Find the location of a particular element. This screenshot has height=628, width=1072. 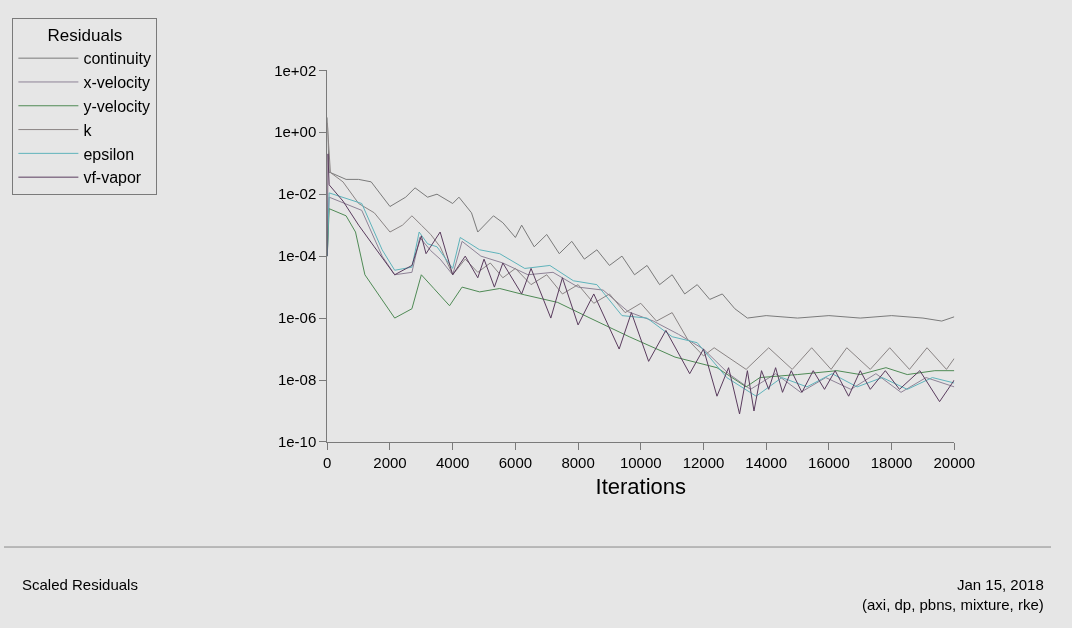

y-tick-label: 1e+00 is located at coordinates (295, 132).